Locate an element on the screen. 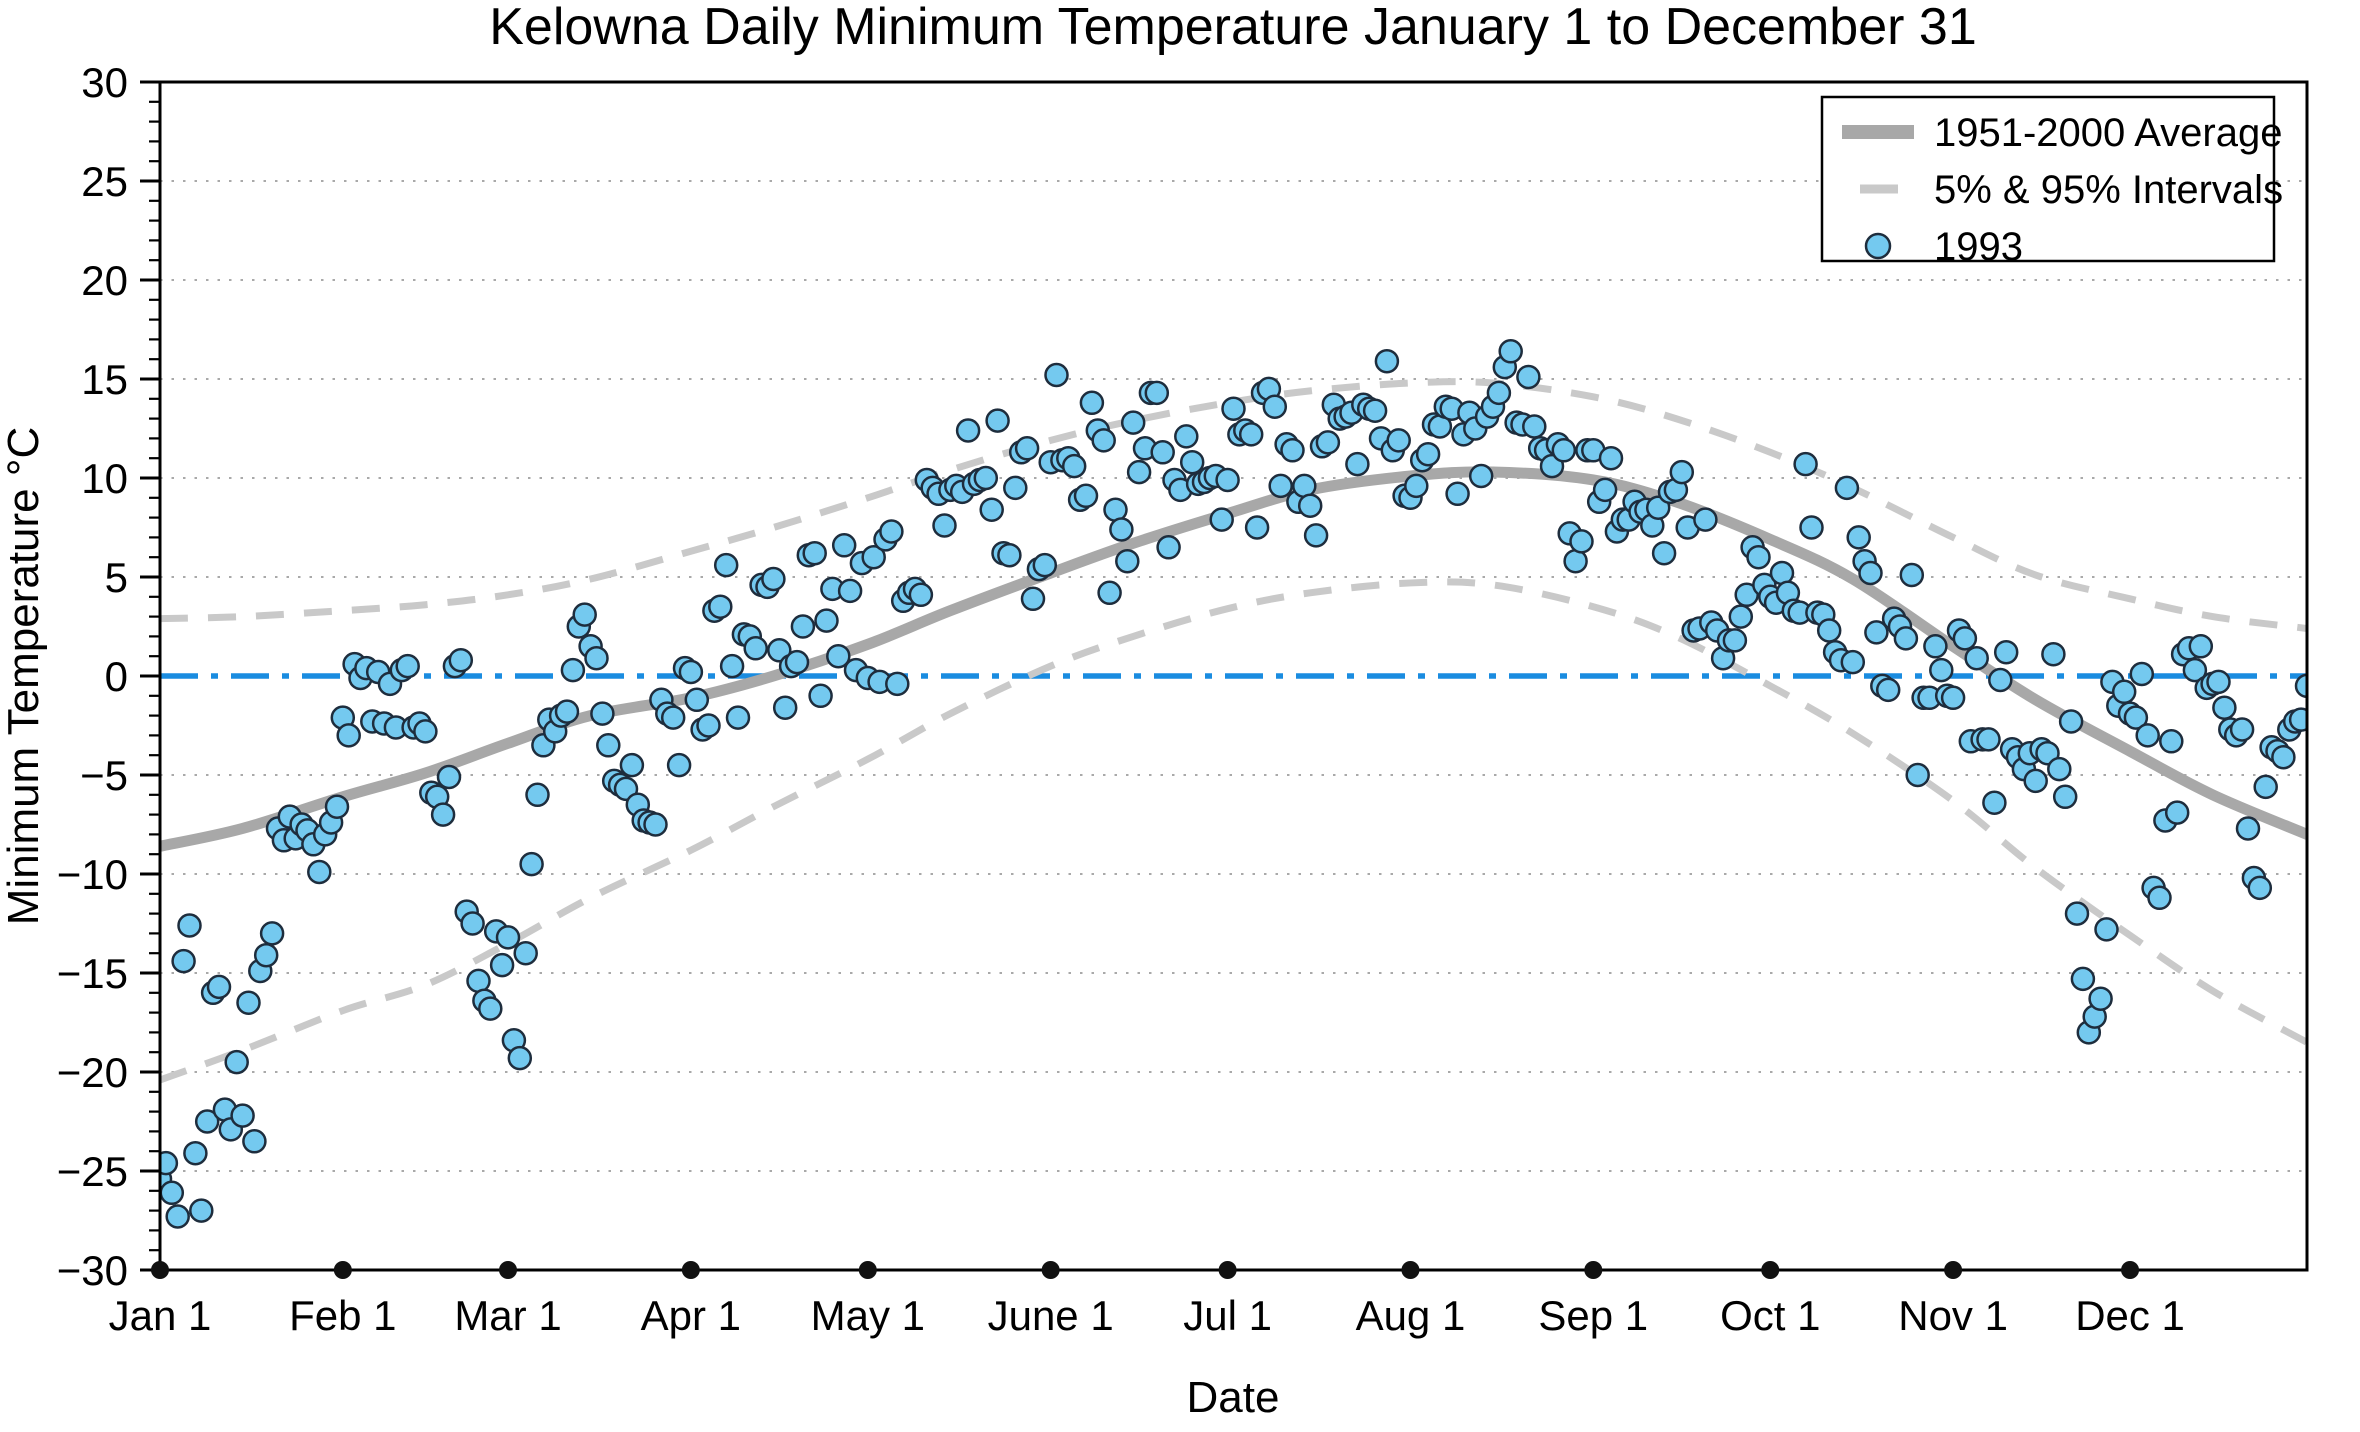 This screenshot has width=2360, height=1432. month-dot-Feb1 is located at coordinates (342, 1270).